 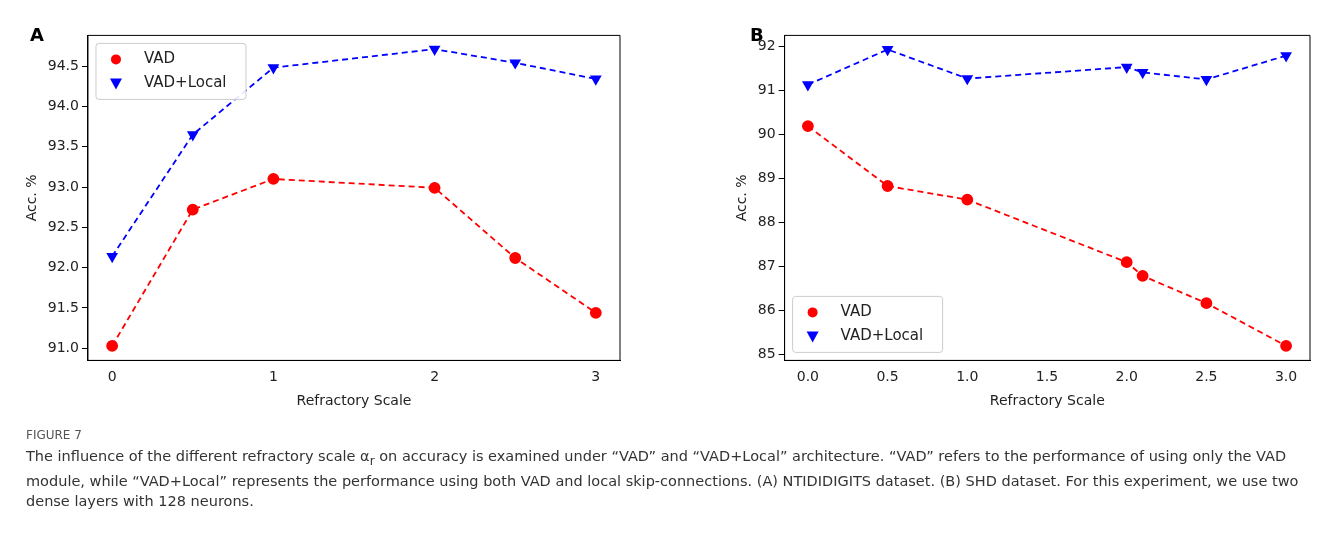 What do you see at coordinates (766, 353) in the screenshot?
I see `y-tick-label: 85` at bounding box center [766, 353].